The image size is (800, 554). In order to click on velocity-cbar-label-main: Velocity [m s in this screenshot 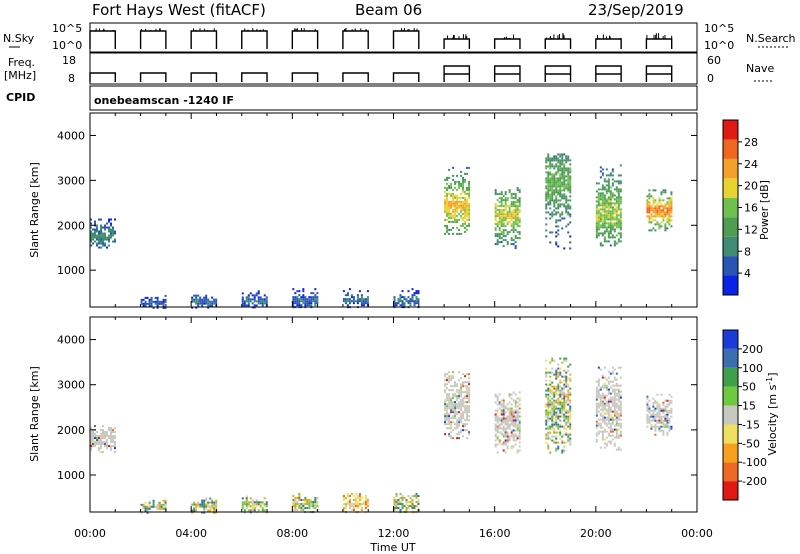, I will do `click(772, 419)`.